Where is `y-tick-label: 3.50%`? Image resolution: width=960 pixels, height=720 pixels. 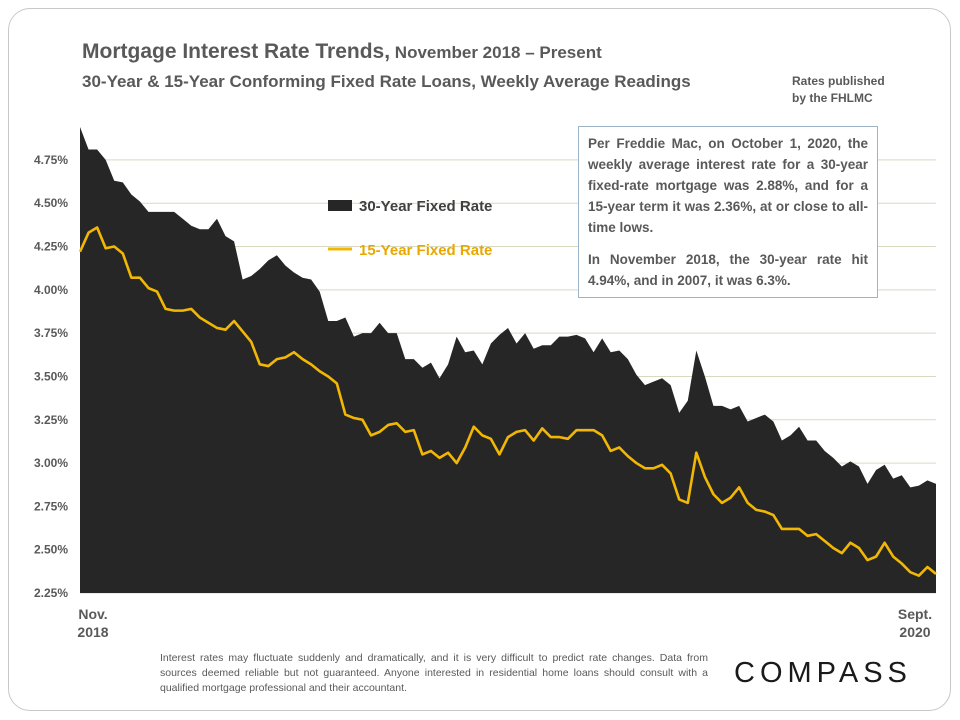 y-tick-label: 3.50% is located at coordinates (51, 376).